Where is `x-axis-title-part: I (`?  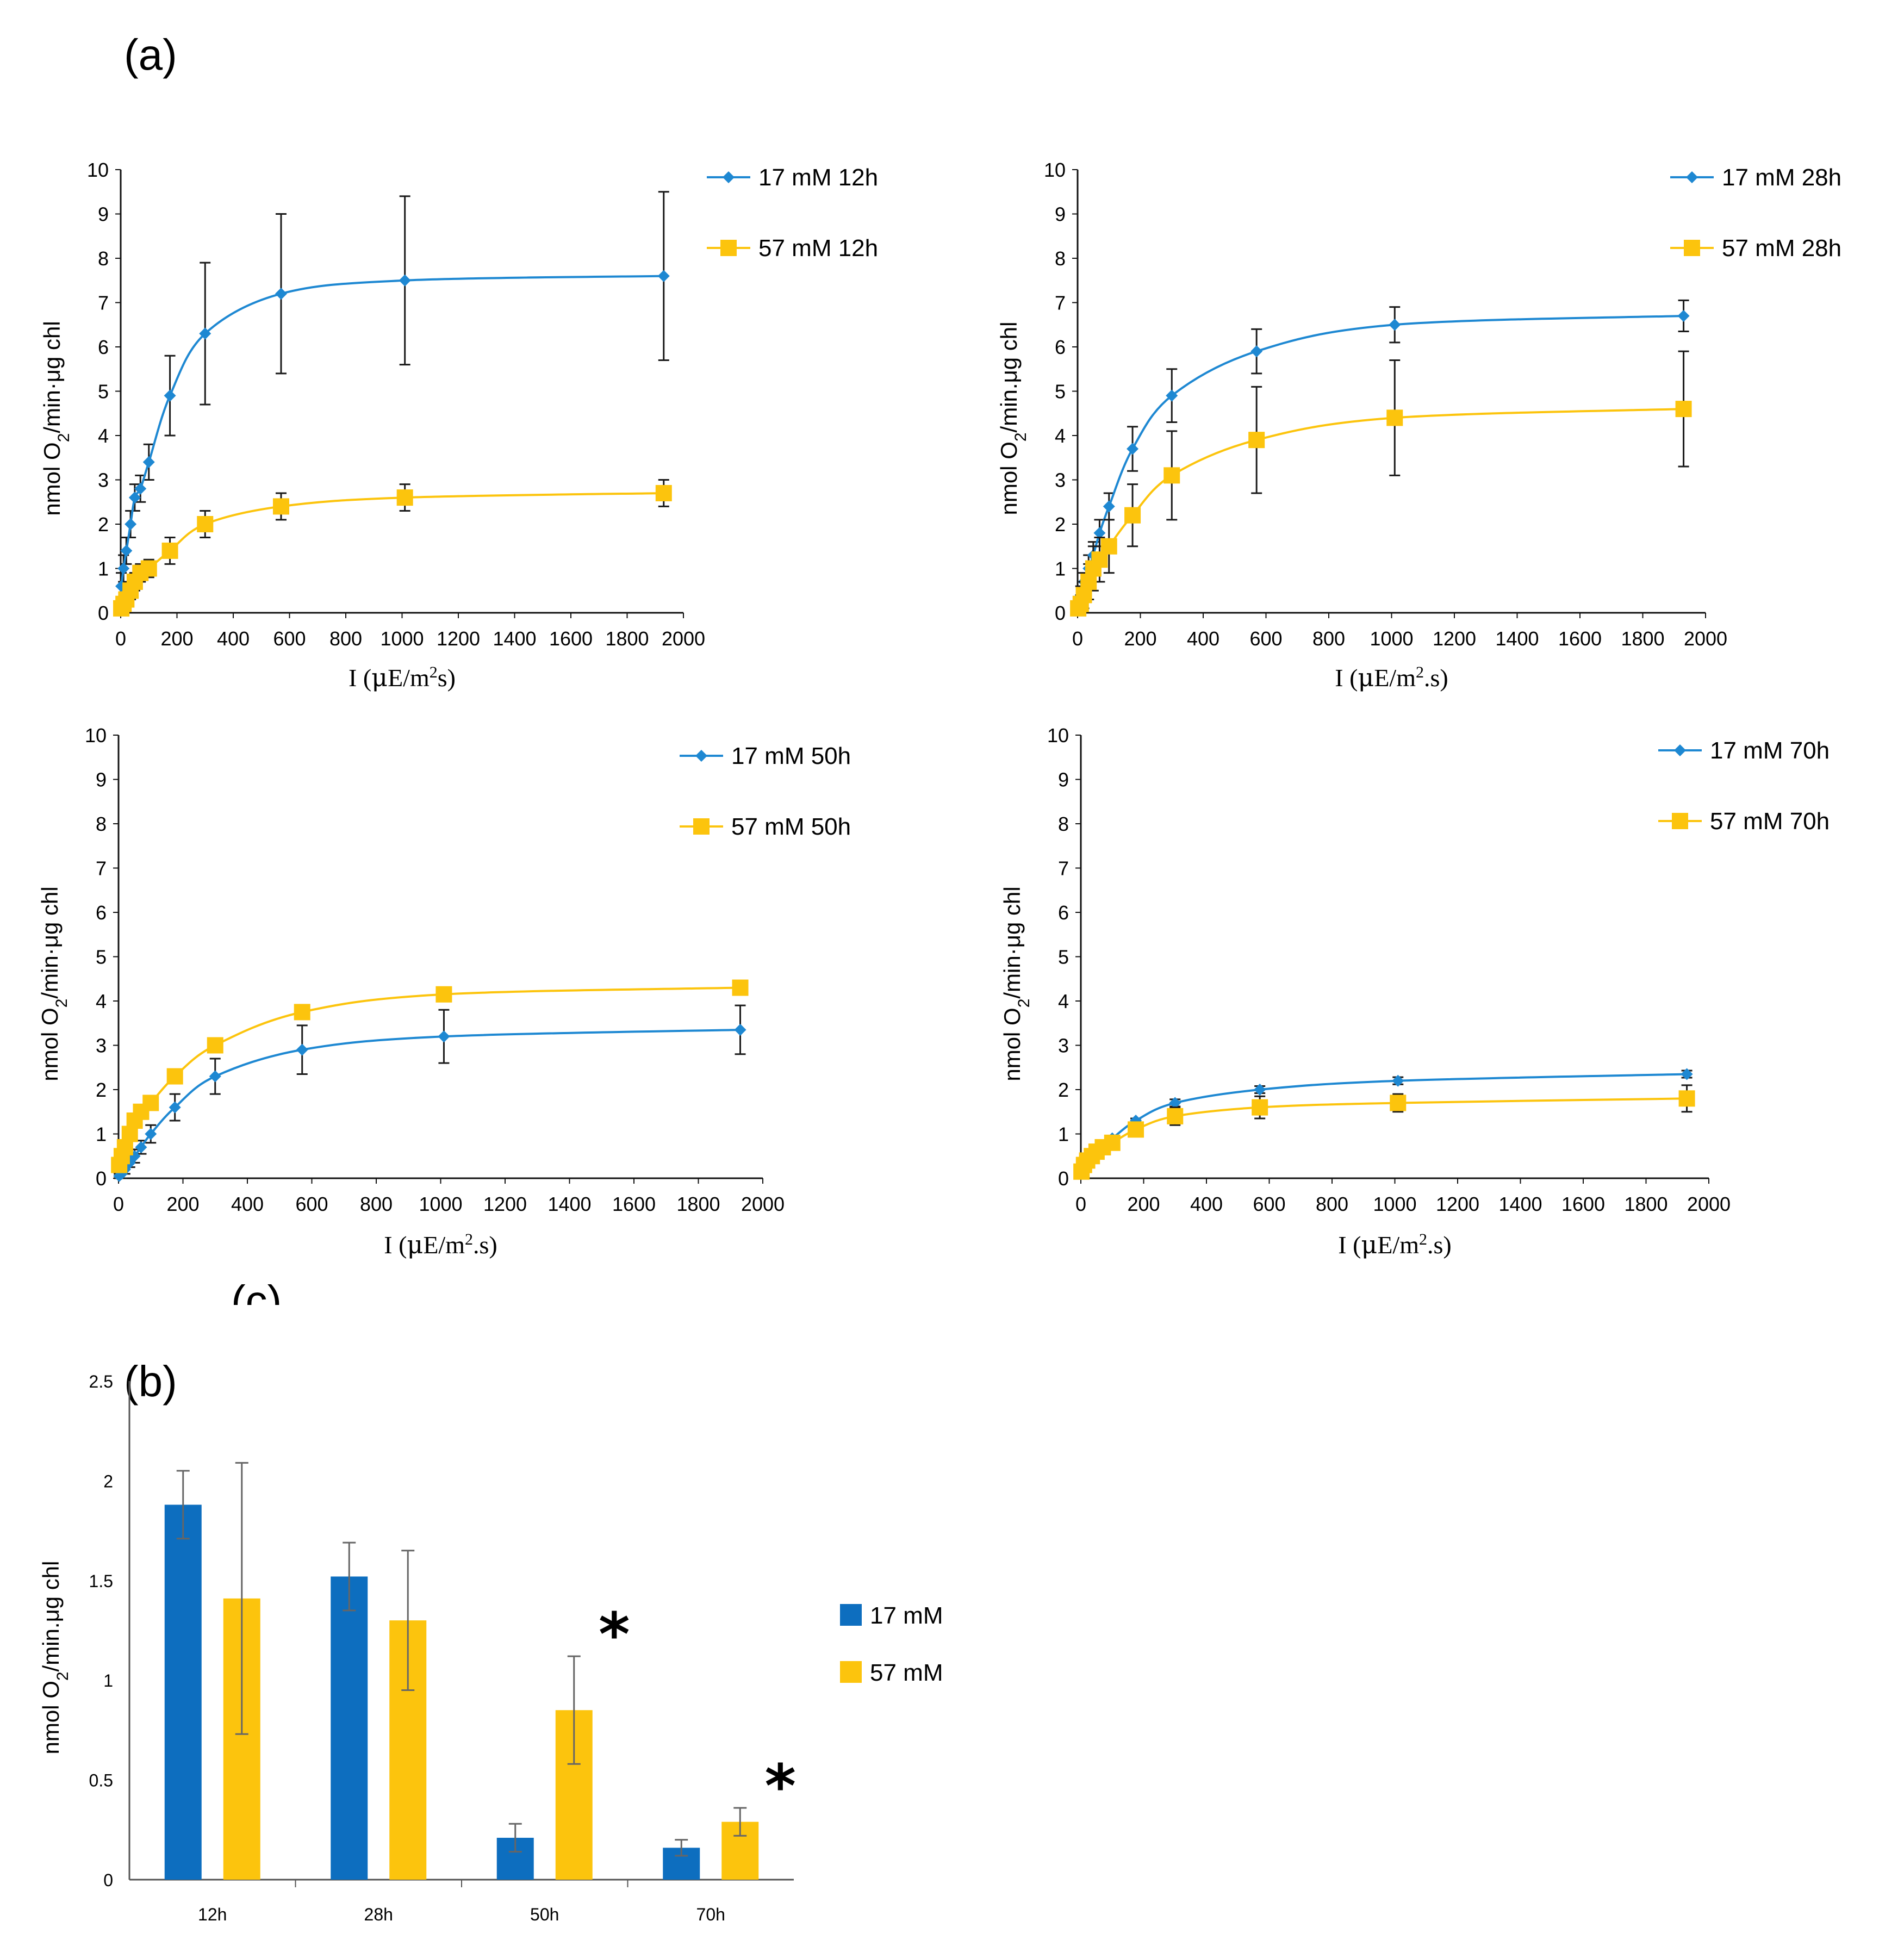 x-axis-title-part: I ( is located at coordinates (1346, 678).